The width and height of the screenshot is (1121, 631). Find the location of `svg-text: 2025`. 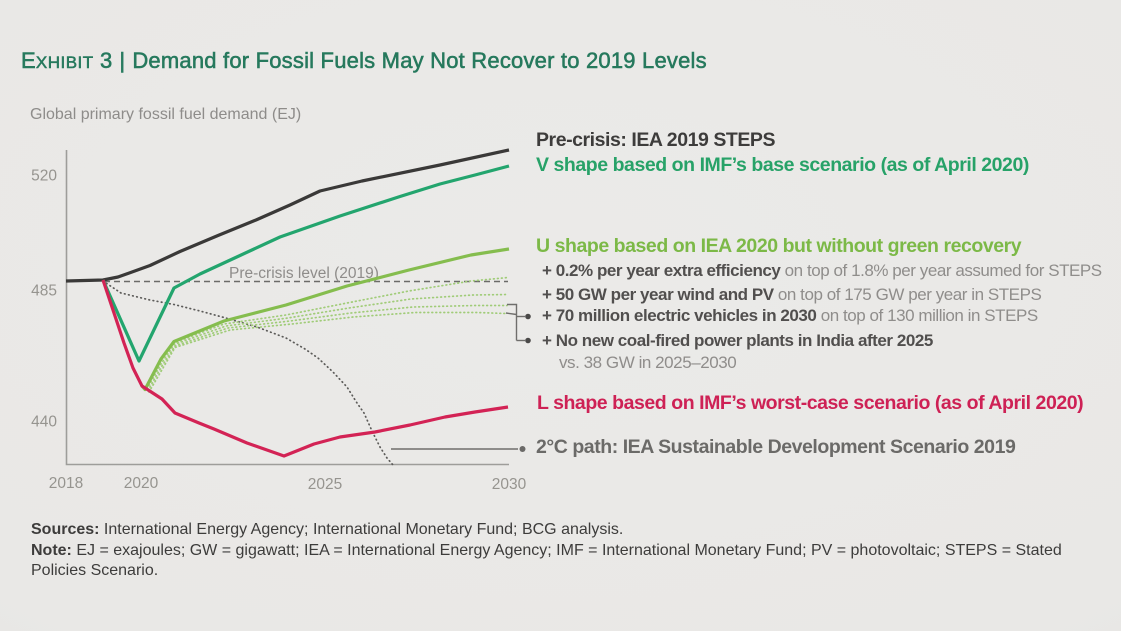

svg-text: 2025 is located at coordinates (325, 484).